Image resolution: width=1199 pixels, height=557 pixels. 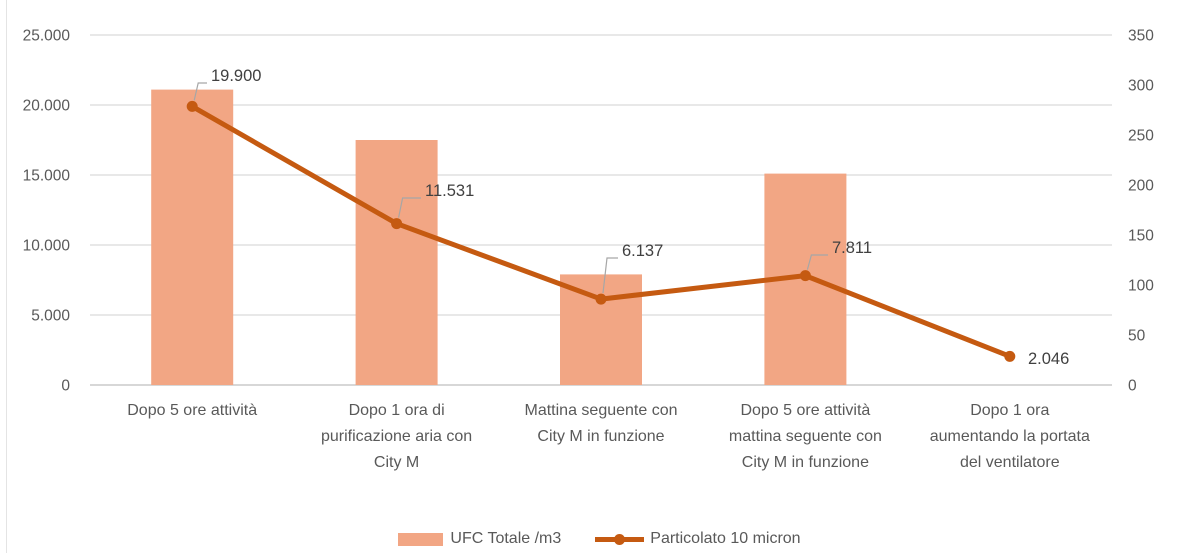 What do you see at coordinates (236, 76) in the screenshot?
I see `data-label: 19.900` at bounding box center [236, 76].